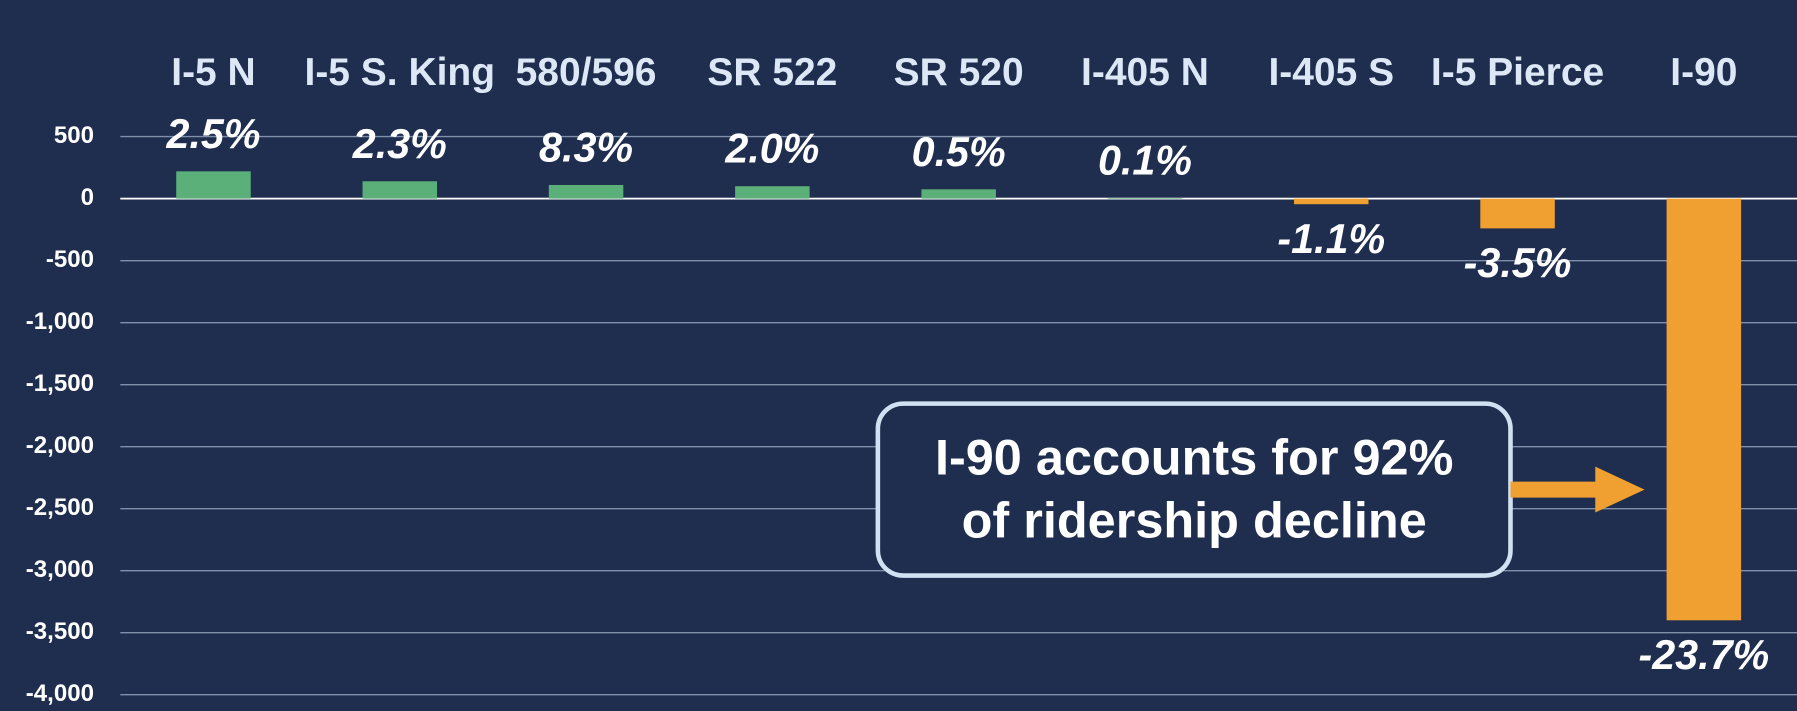  What do you see at coordinates (60, 631) in the screenshot?
I see `y-tick-label: -3,500` at bounding box center [60, 631].